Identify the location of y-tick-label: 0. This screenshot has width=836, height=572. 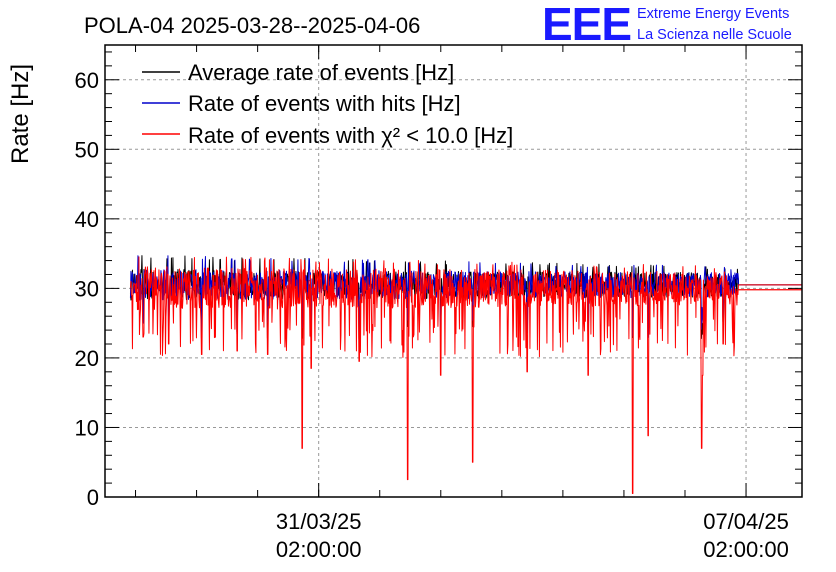
(93, 497).